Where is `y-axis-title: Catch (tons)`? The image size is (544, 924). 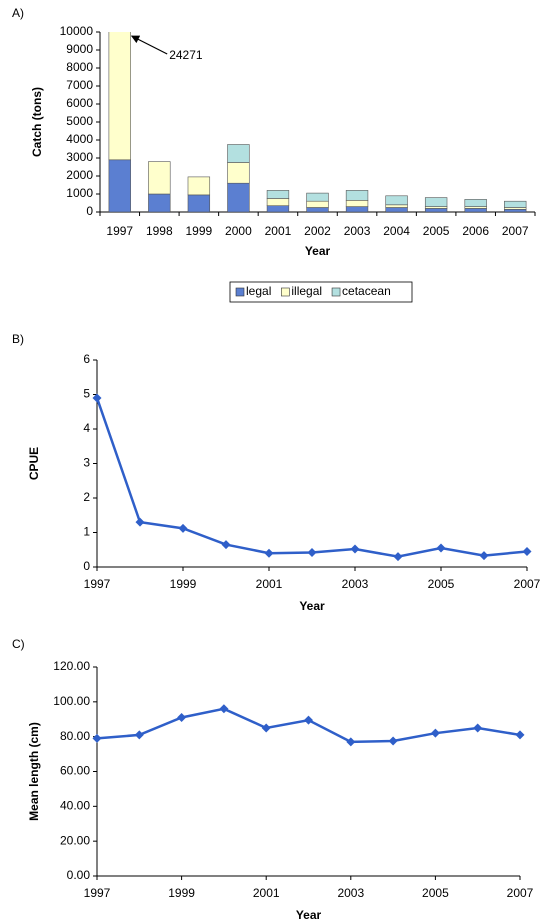
y-axis-title: Catch (tons) is located at coordinates (37, 122).